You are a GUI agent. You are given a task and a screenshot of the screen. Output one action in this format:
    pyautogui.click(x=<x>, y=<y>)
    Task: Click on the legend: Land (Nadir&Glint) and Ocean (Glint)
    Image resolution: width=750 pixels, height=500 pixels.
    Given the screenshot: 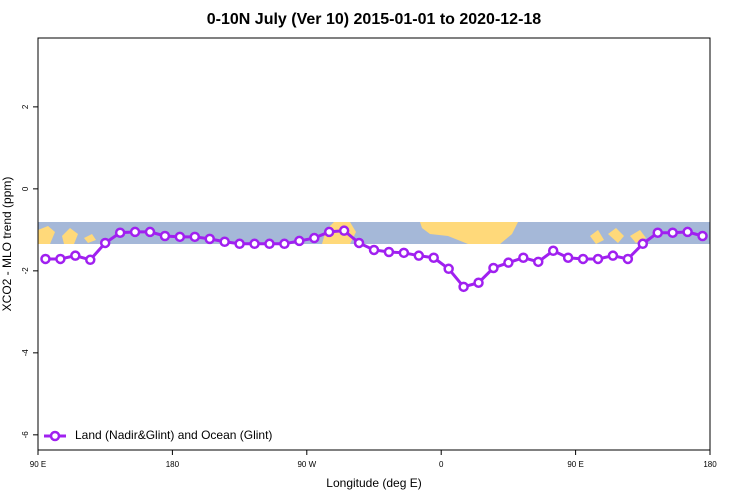 What is the action you would take?
    pyautogui.click(x=158, y=435)
    